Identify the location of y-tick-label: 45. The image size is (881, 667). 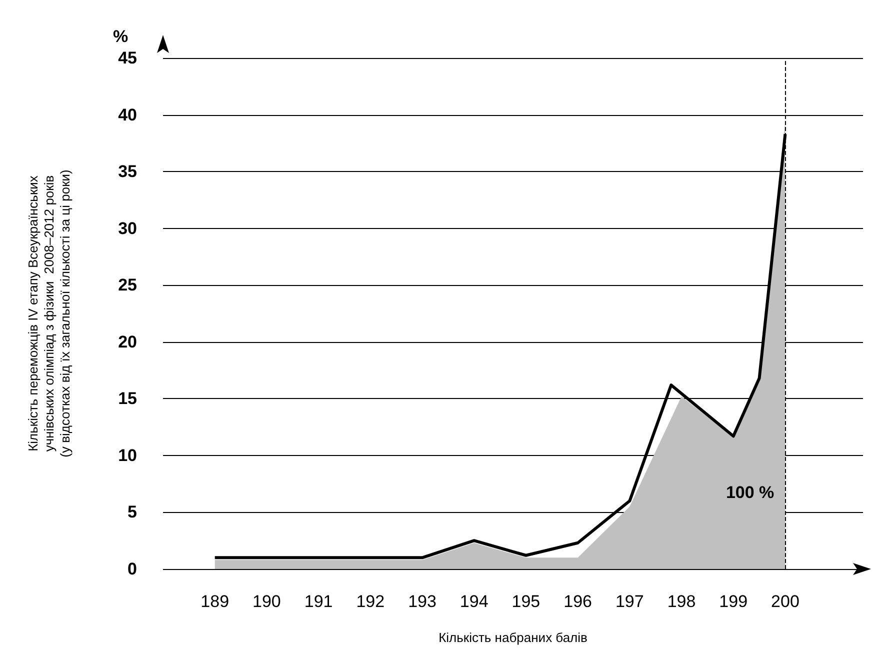
(127, 58).